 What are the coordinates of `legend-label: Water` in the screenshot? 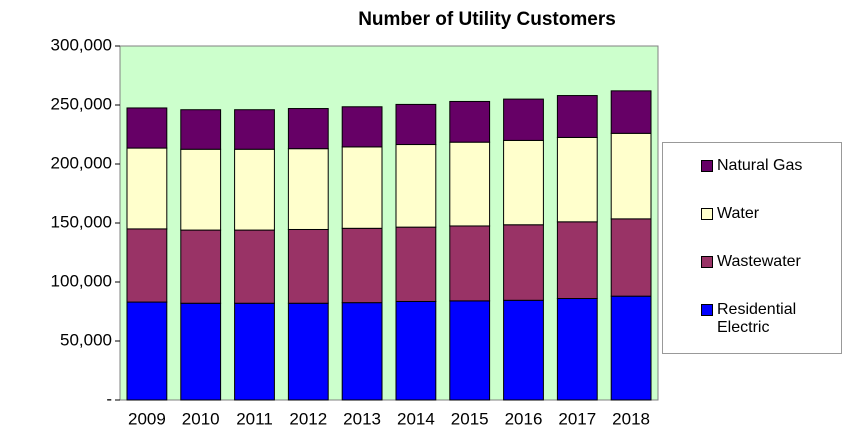 It's located at (738, 213).